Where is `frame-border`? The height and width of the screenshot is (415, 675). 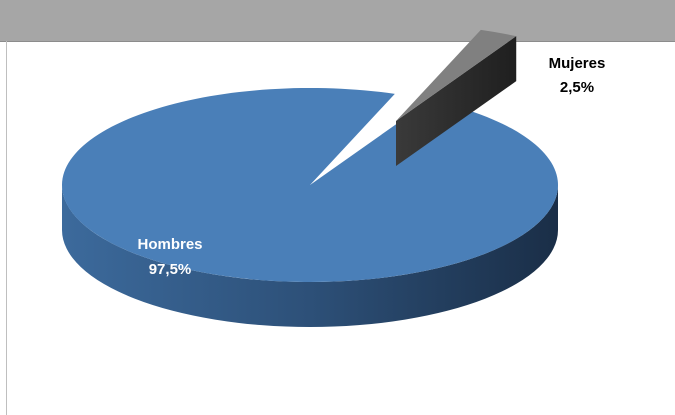
frame-border is located at coordinates (6, 228).